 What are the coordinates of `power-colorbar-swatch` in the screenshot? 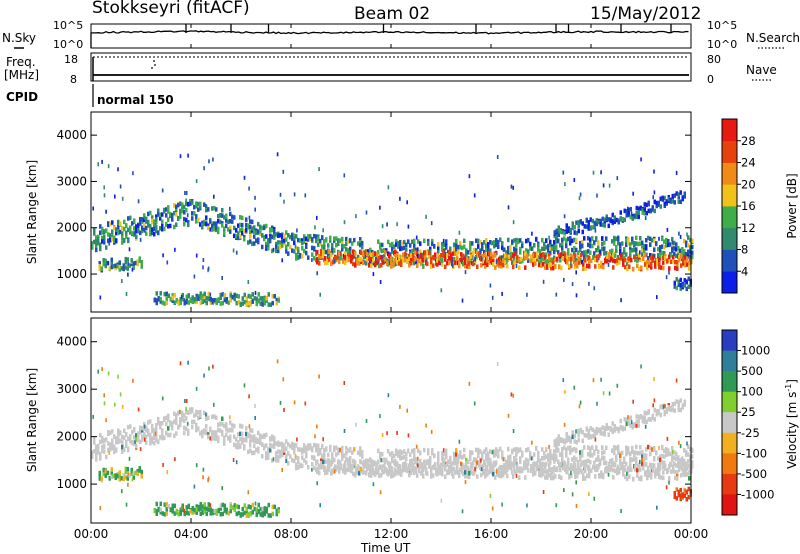 It's located at (729, 151).